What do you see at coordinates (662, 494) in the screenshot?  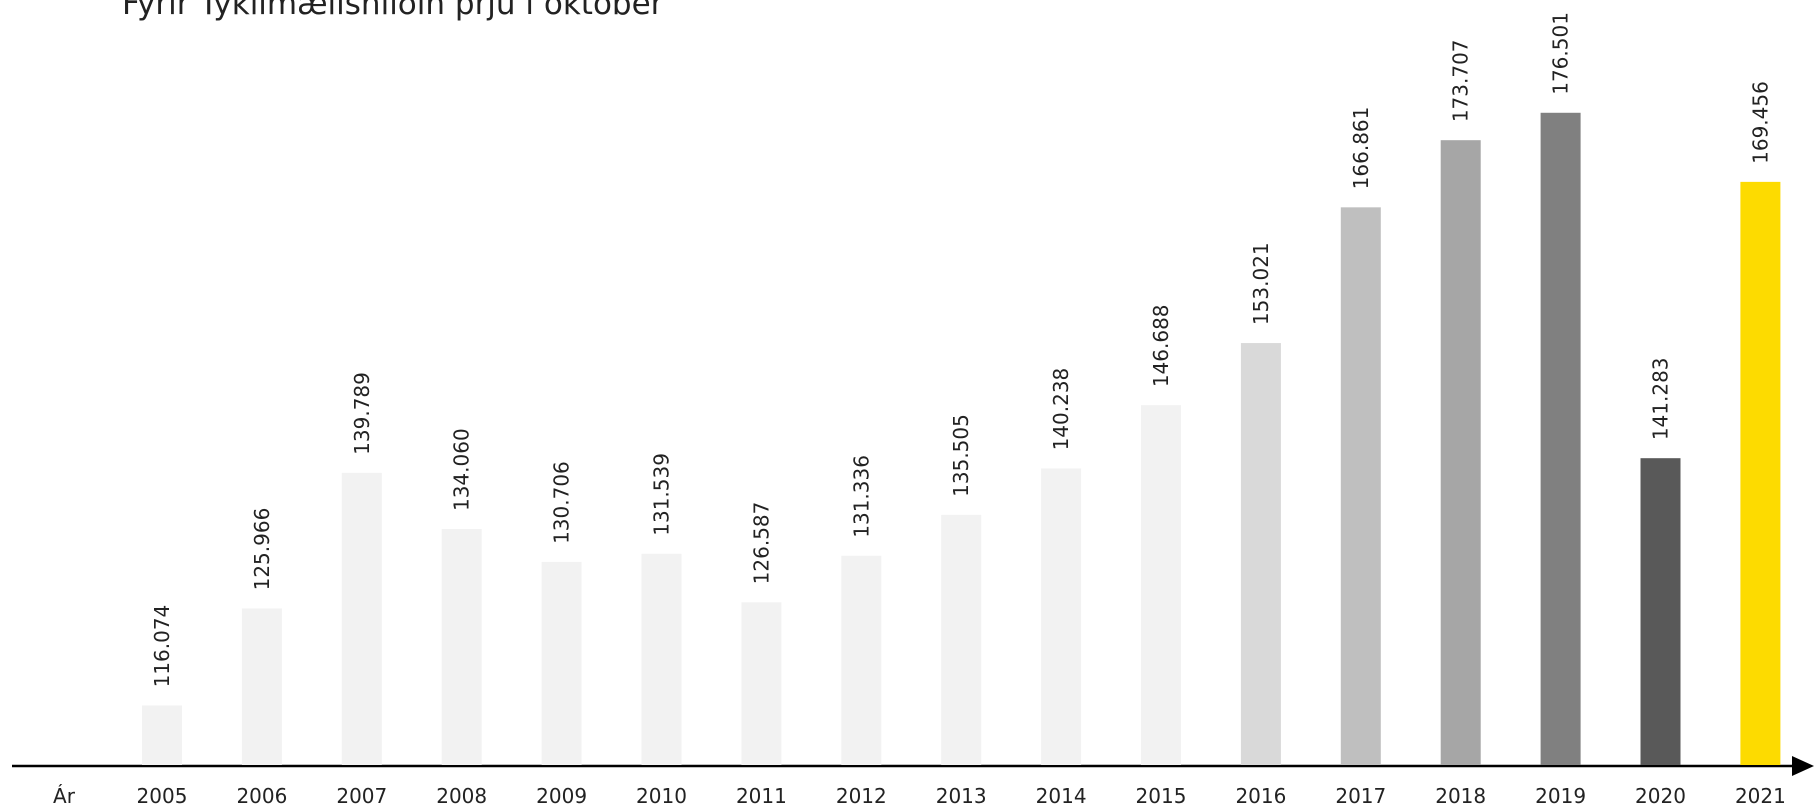 I see `value-label: 131.539` at bounding box center [662, 494].